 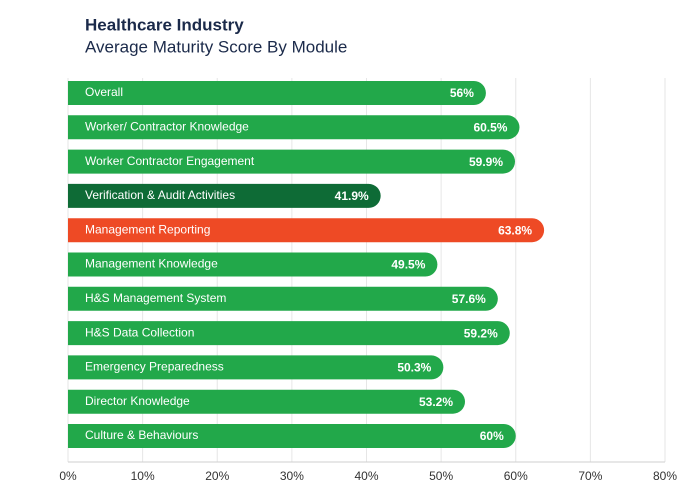 I want to click on bar-label: Worker Contractor Engagement, so click(x=170, y=161).